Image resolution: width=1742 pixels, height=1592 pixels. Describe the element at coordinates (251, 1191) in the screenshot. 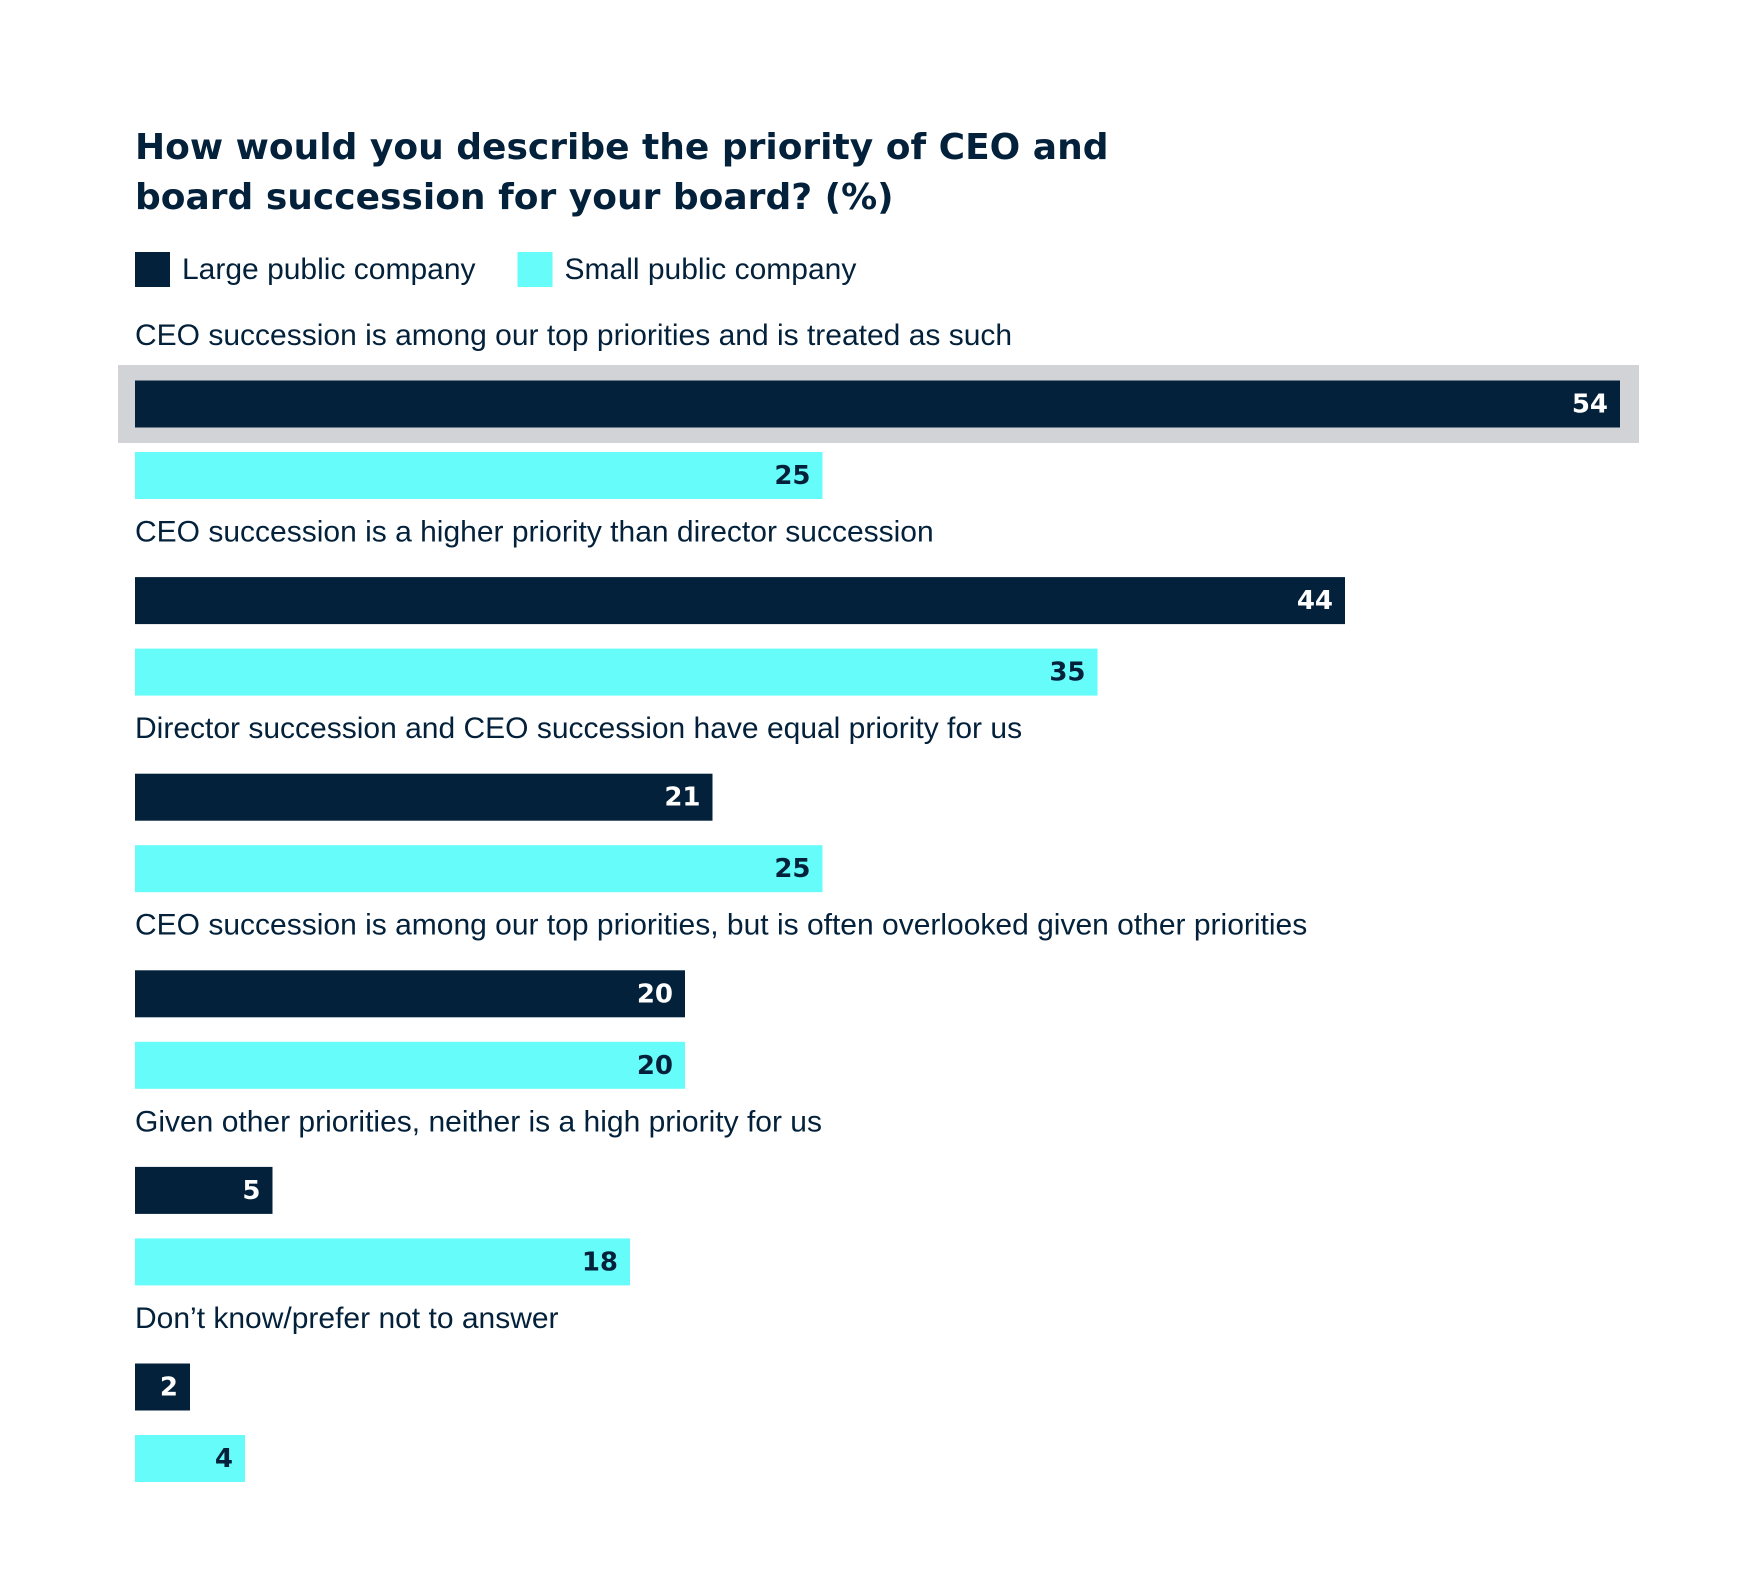

I see `value-label: 5` at that location.